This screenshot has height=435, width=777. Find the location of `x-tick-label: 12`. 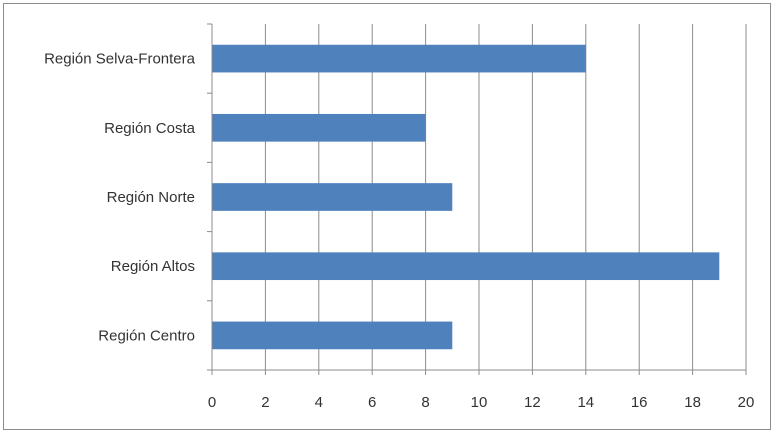

x-tick-label: 12 is located at coordinates (532, 402).